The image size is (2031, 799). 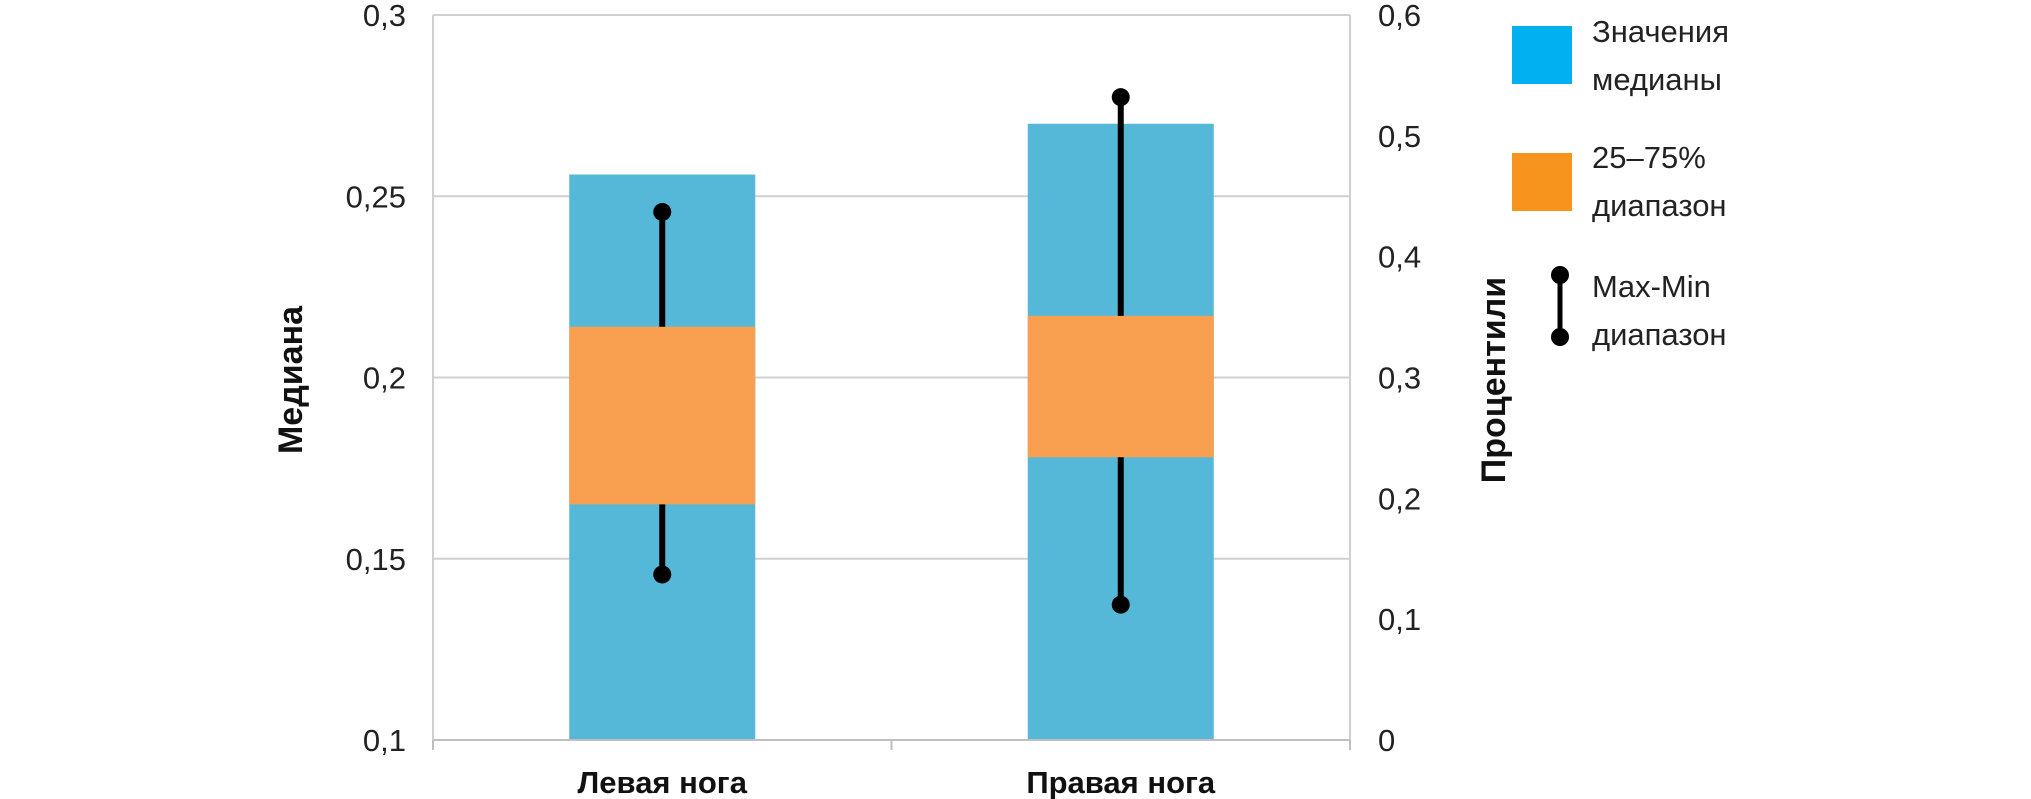 What do you see at coordinates (1399, 16) in the screenshot?
I see `y2-tick-label: 0,6` at bounding box center [1399, 16].